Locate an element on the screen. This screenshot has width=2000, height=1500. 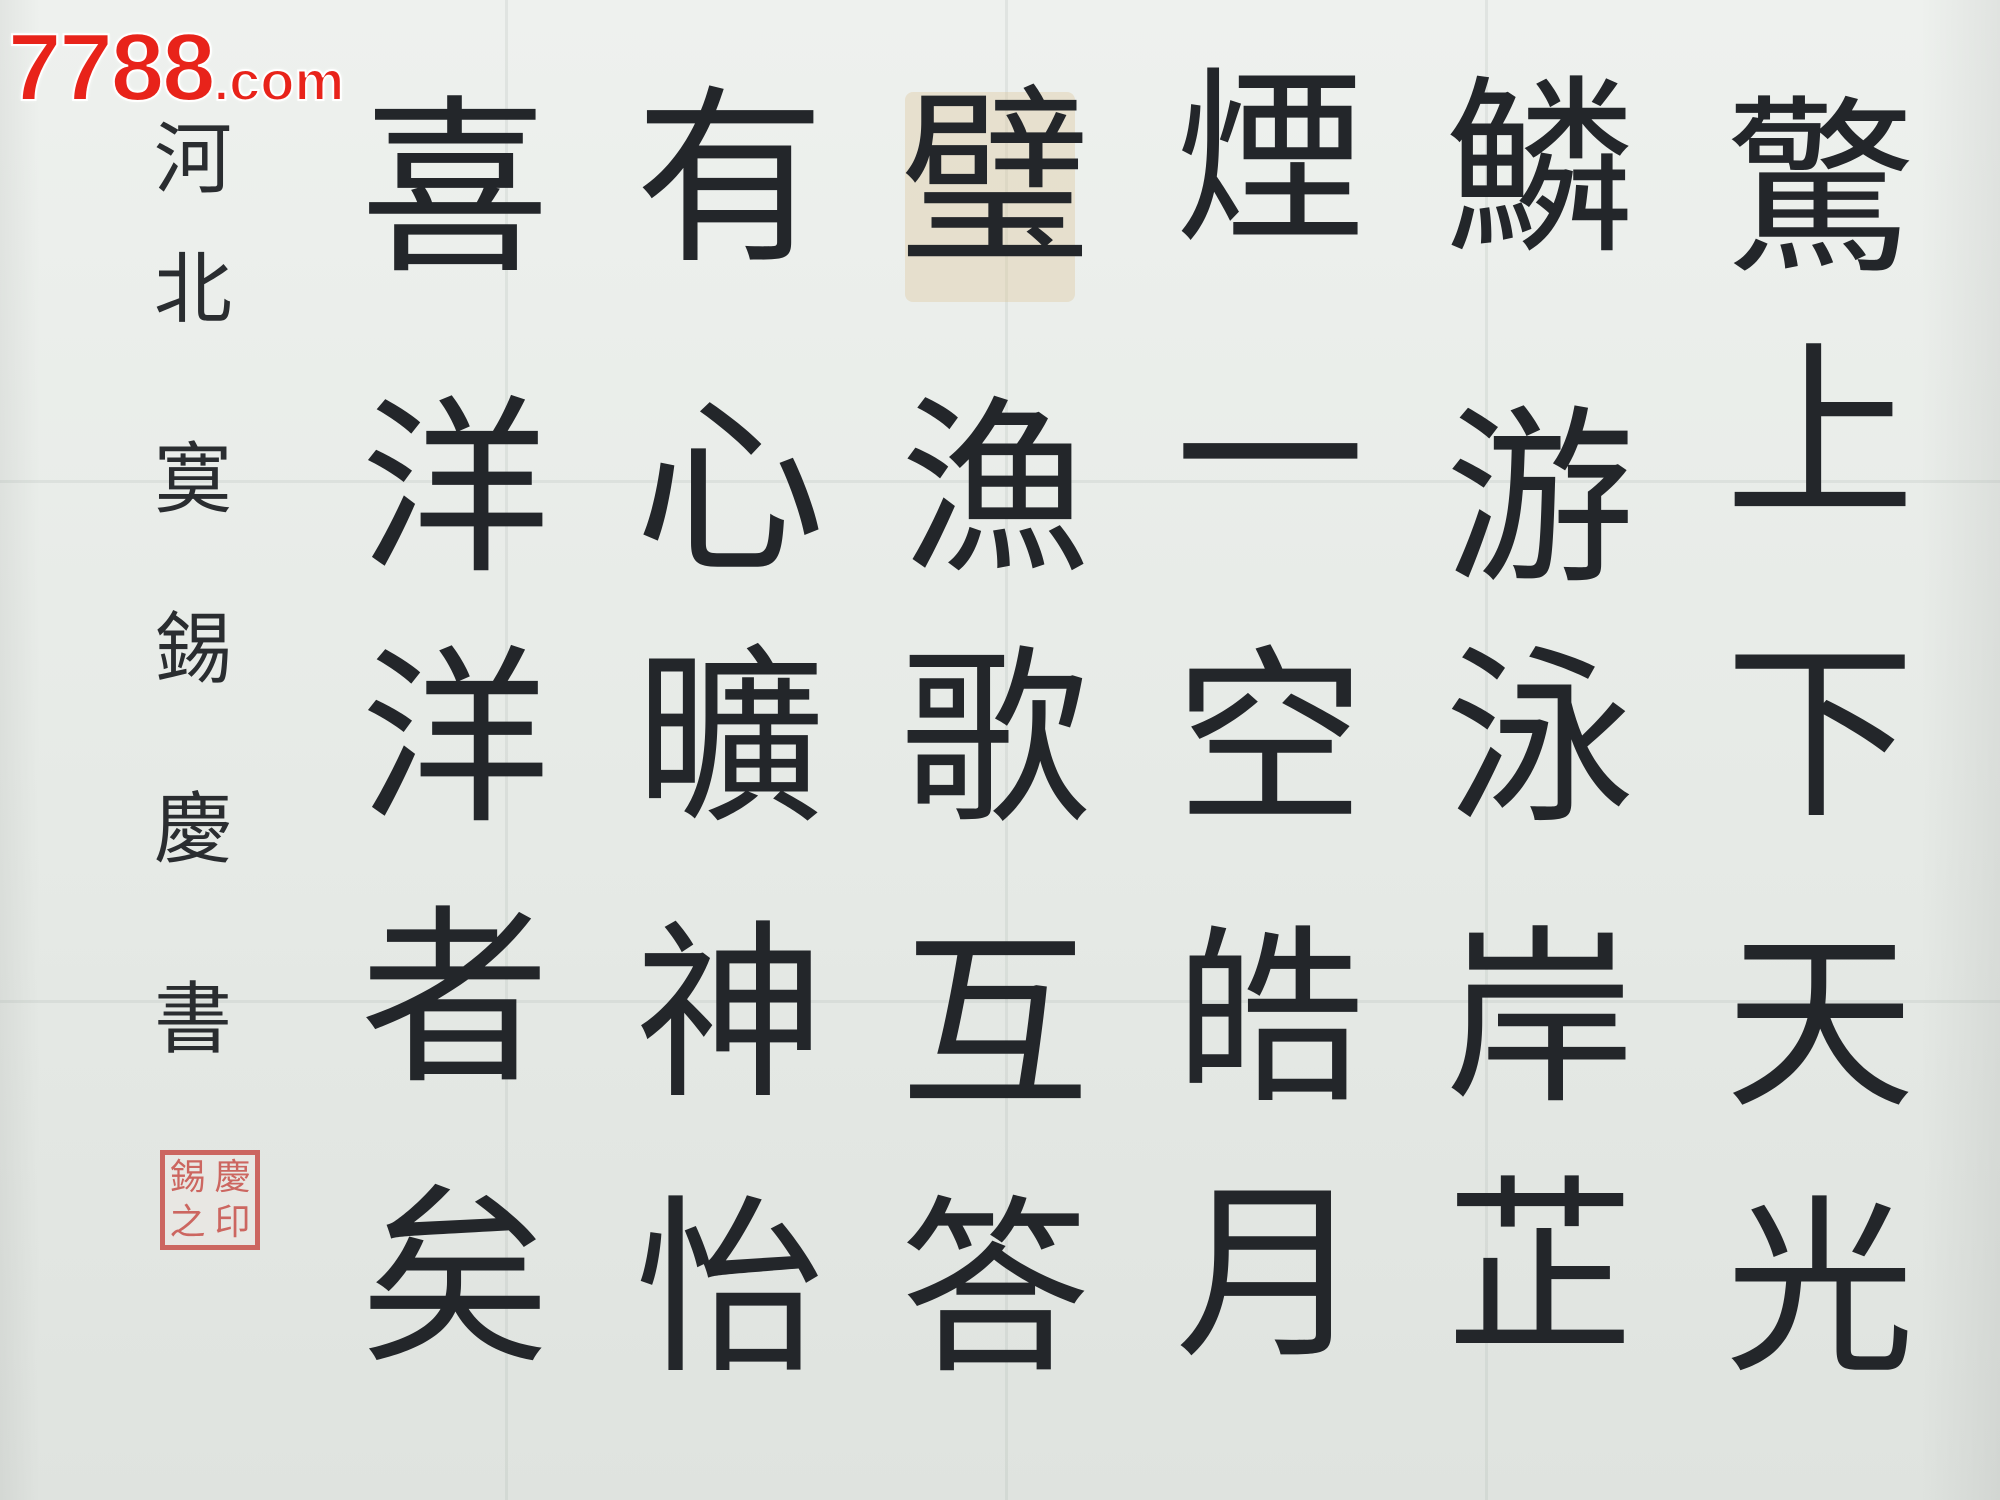
signature-char: 河 is located at coordinates (192, 160).